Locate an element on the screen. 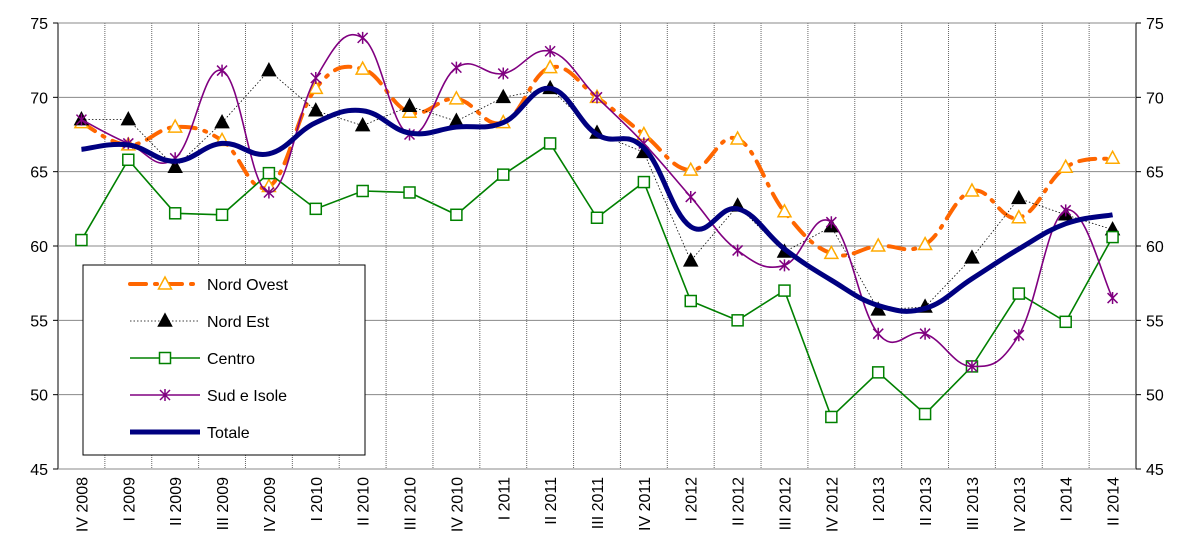 The width and height of the screenshot is (1184, 554). y2-tick-label: 75 is located at coordinates (1155, 24).